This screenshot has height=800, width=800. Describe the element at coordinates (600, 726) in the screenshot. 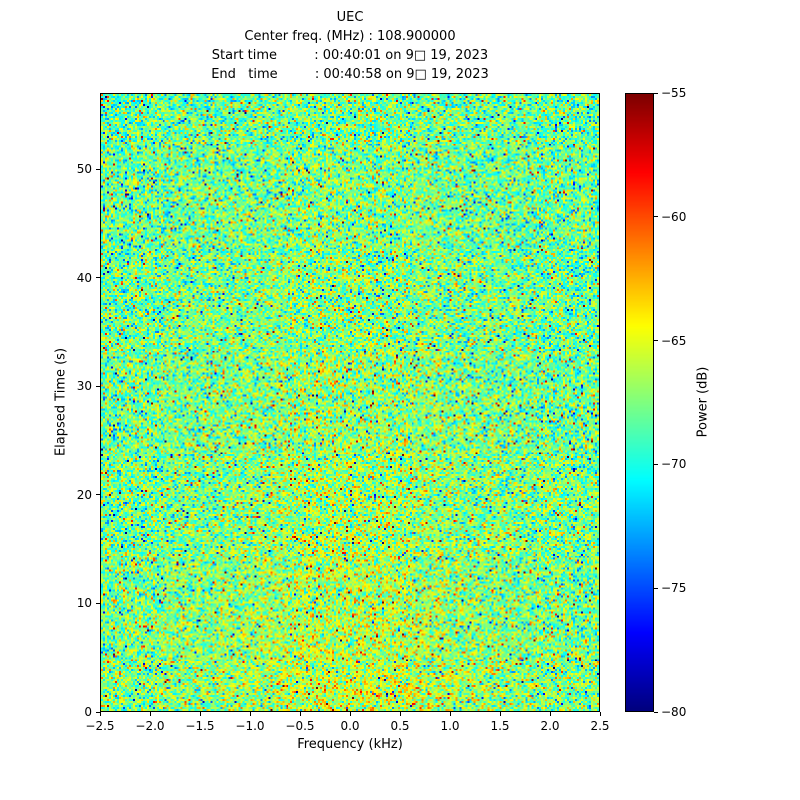

I see `x-tick-label: 2.5` at that location.